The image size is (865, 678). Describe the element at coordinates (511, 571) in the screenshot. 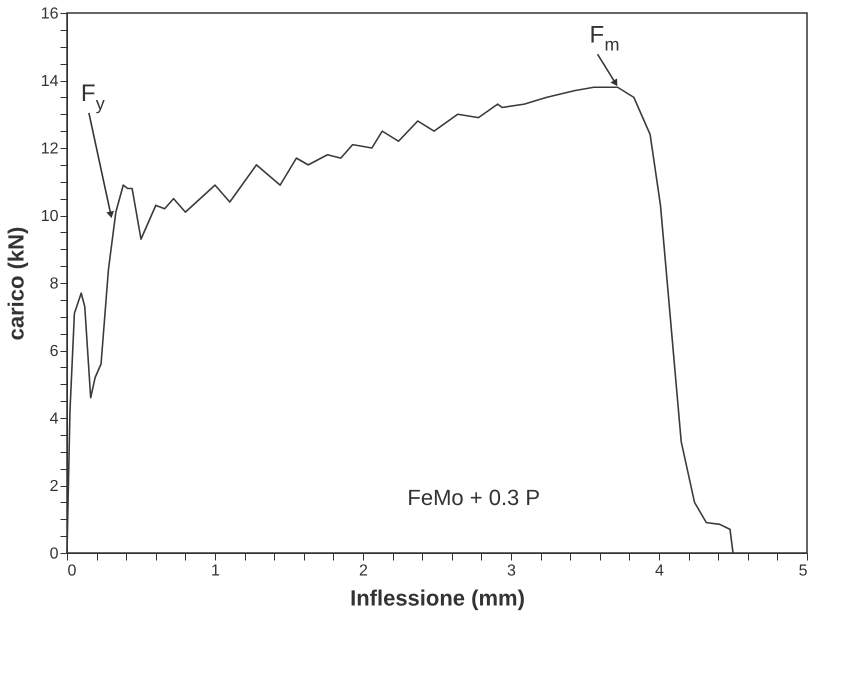

I see `x-tick-label: 3` at that location.